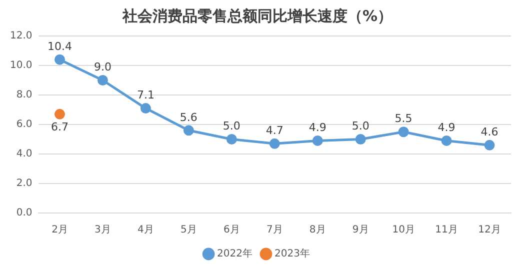 Image resolution: width=525 pixels, height=271 pixels. What do you see at coordinates (231, 230) in the screenshot?
I see `x-tick-label: 6月` at bounding box center [231, 230].